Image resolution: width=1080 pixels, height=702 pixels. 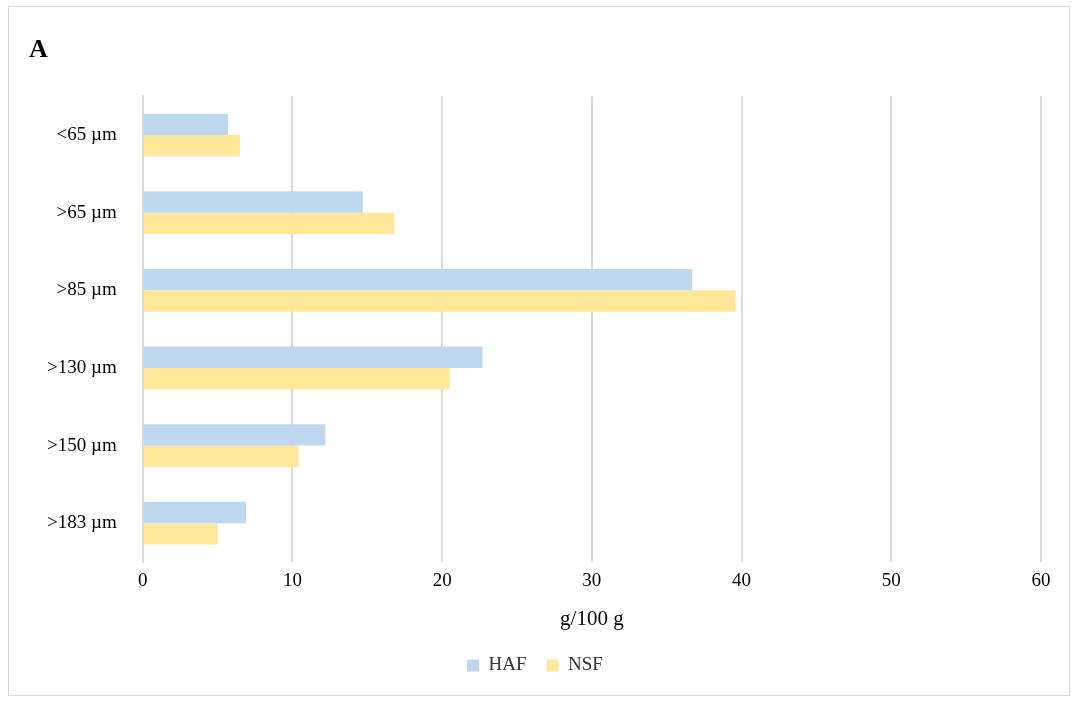 I want to click on y-tick-label: >130 µm, so click(x=81, y=366).